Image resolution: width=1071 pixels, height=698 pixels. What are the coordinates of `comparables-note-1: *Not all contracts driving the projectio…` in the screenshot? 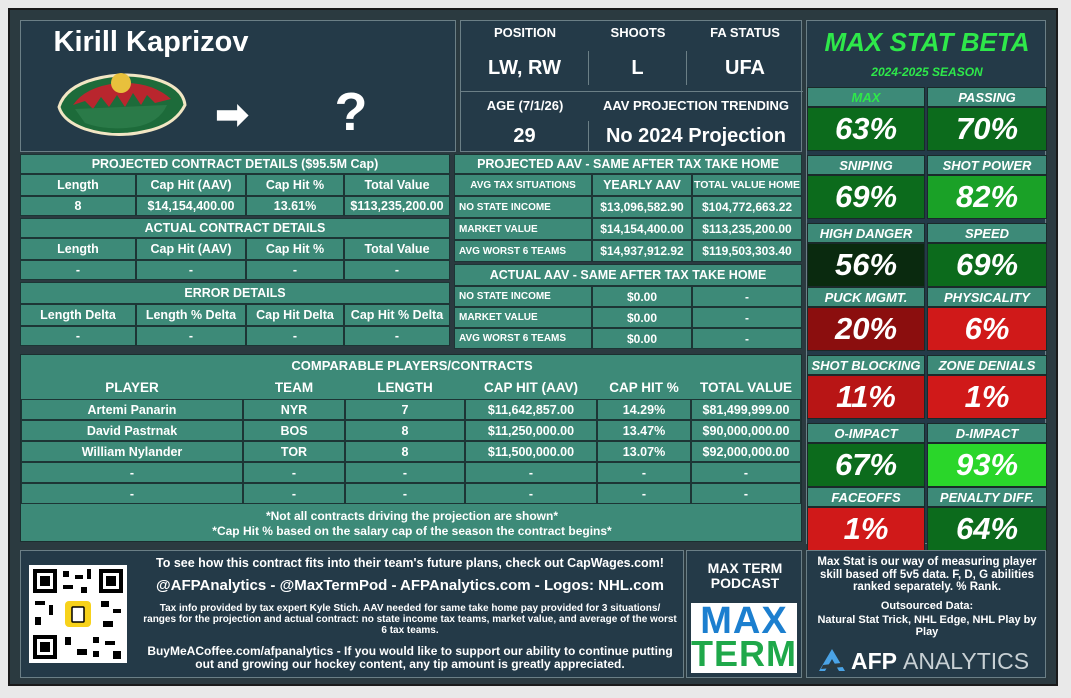 It's located at (412, 515).